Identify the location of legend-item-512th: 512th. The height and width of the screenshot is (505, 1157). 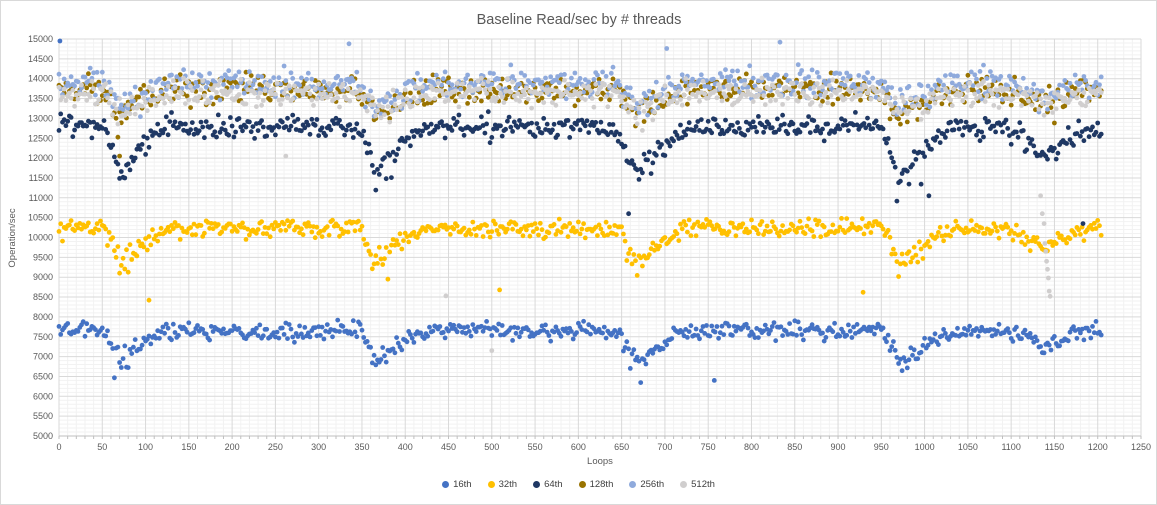
(697, 484).